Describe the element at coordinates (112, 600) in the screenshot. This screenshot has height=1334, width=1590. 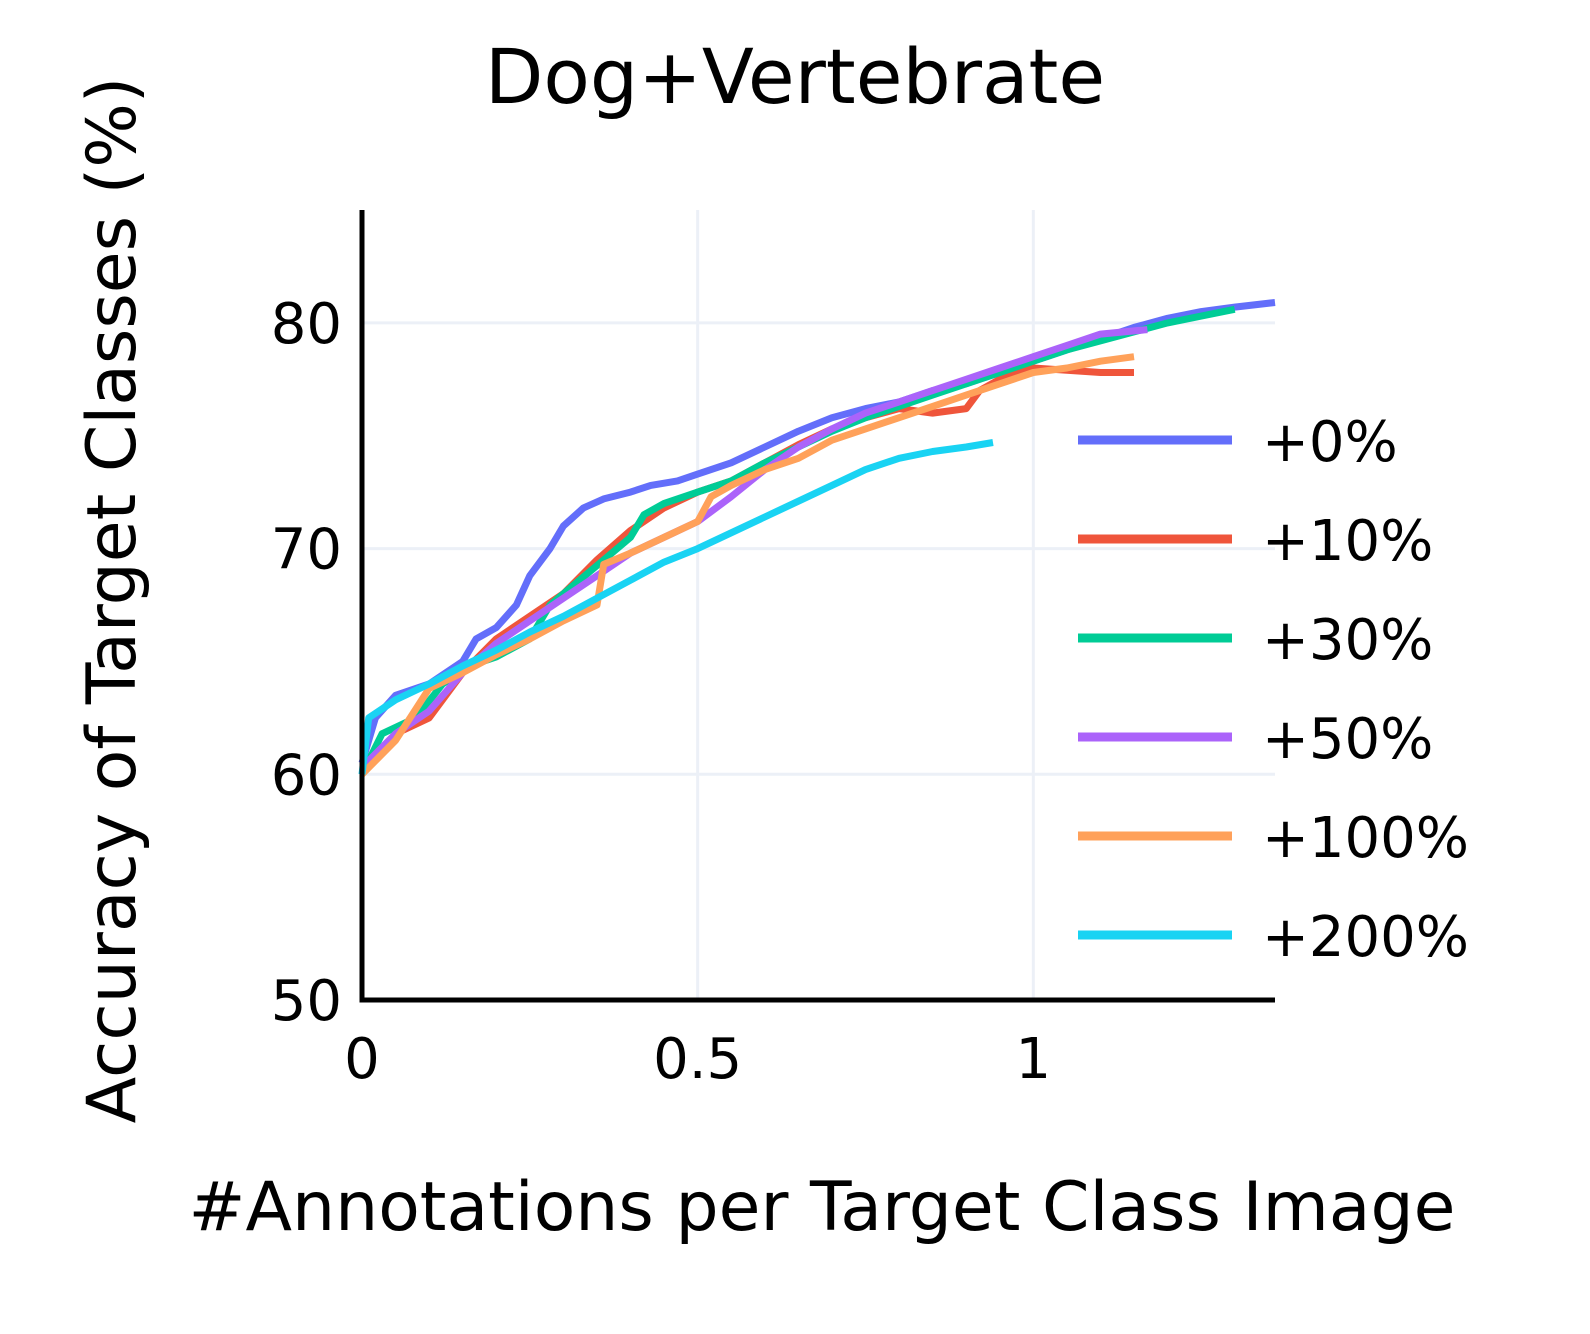
I see `y-axis-label: Accuracy of Target Classes (%)` at that location.